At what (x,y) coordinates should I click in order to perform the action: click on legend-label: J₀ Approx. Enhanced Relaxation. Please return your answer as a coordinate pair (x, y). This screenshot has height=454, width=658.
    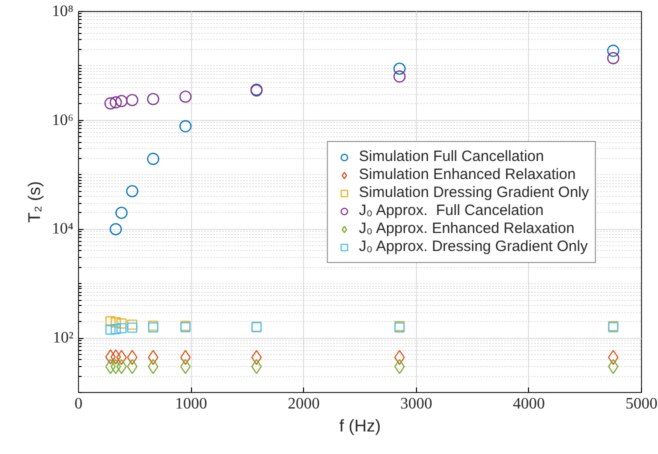
    Looking at the image, I should click on (466, 229).